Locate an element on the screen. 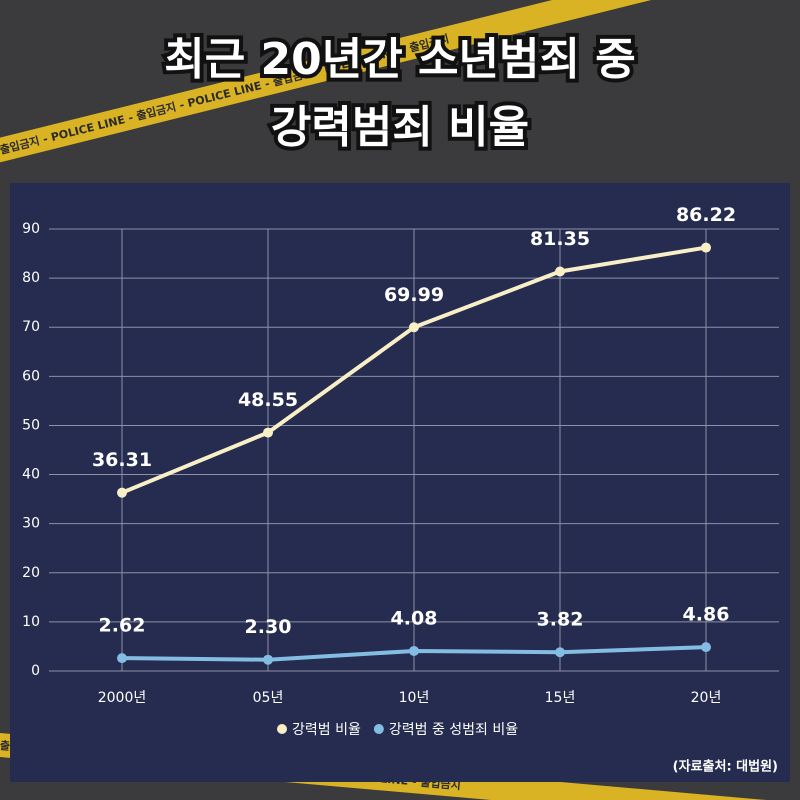 The image size is (800, 800). y-tick-label: 50 is located at coordinates (31, 425).